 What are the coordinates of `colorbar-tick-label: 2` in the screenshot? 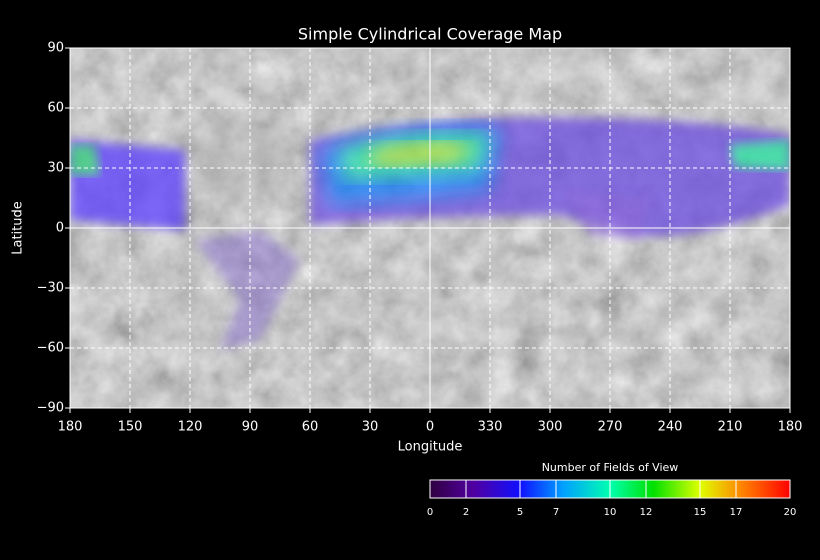 It's located at (466, 512).